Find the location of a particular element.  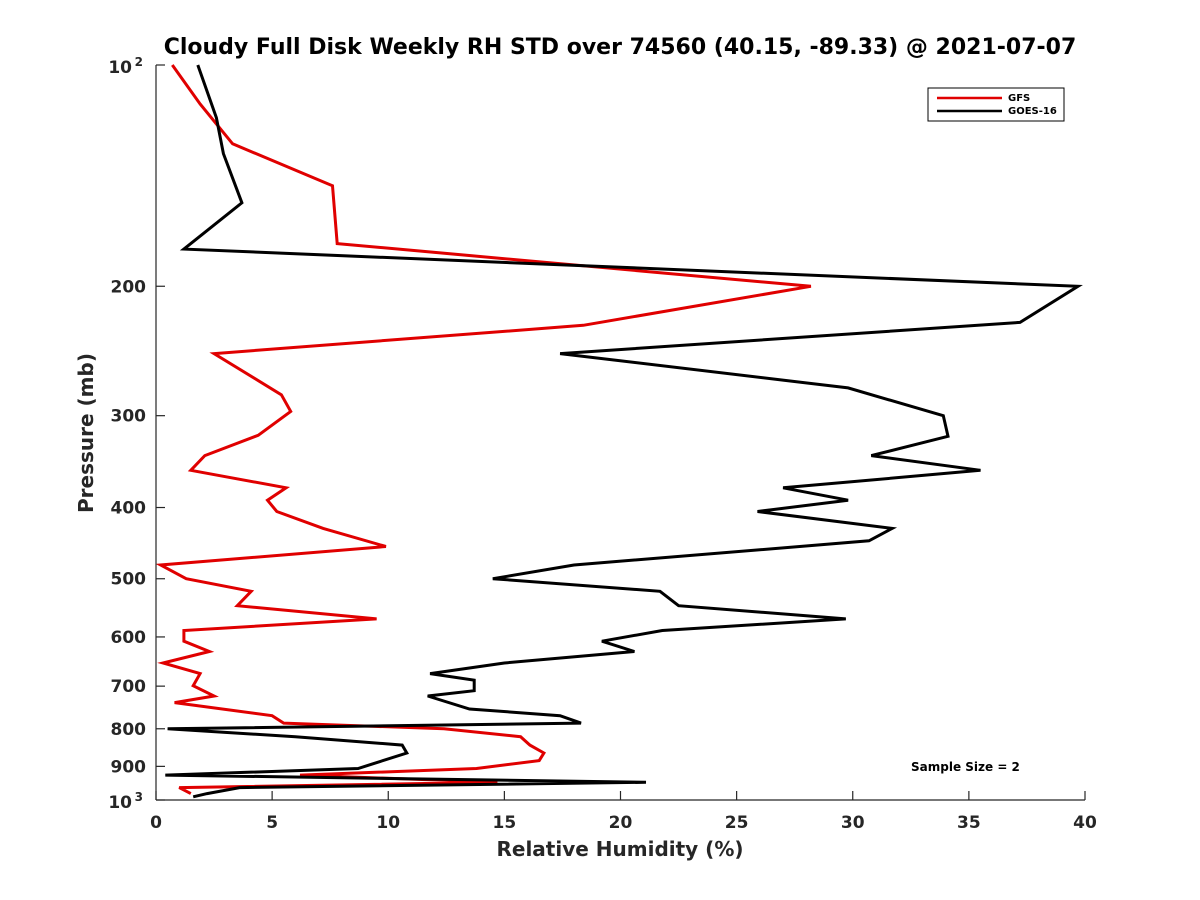

y-tick-label: 500 is located at coordinates (129, 580).